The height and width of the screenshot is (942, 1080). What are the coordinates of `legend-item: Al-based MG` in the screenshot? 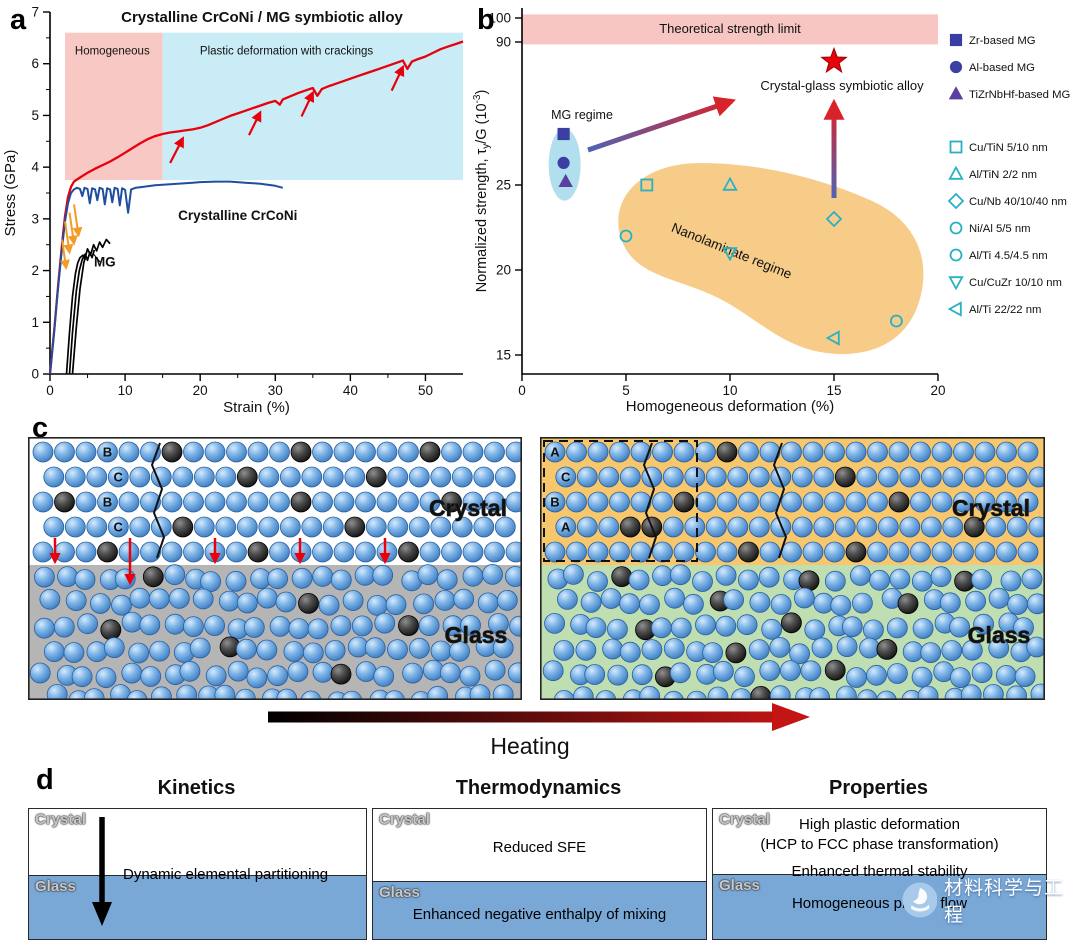 It's located at (992, 67).